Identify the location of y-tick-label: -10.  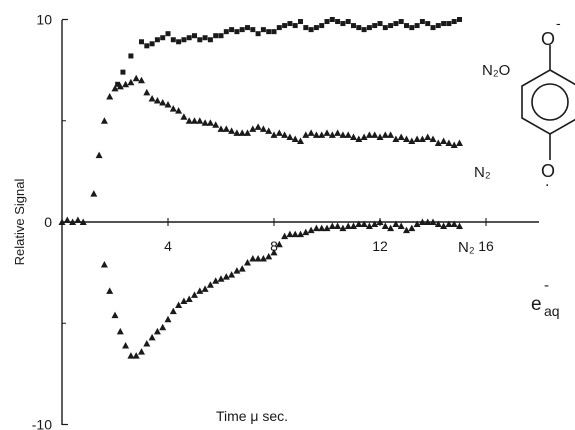
(42, 423).